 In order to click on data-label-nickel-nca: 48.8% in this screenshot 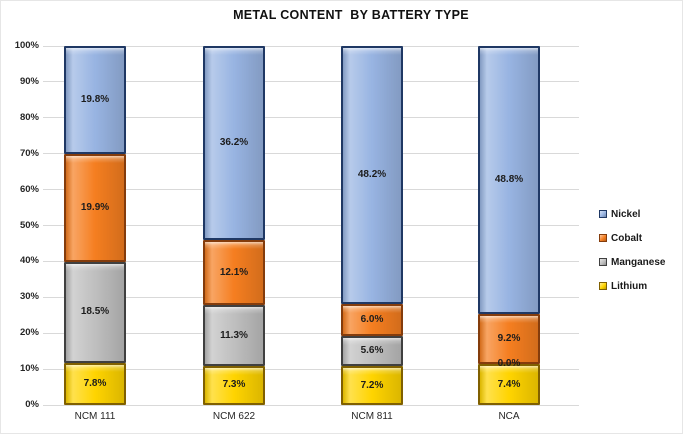, I will do `click(509, 179)`.